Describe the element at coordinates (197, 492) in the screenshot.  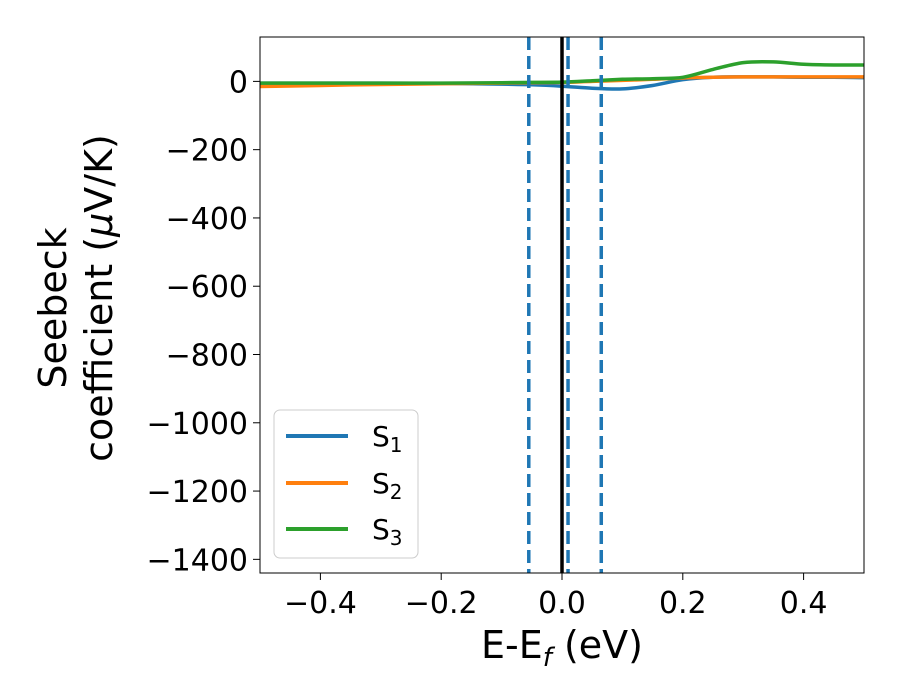
I see `y-tick-label: −1200` at that location.